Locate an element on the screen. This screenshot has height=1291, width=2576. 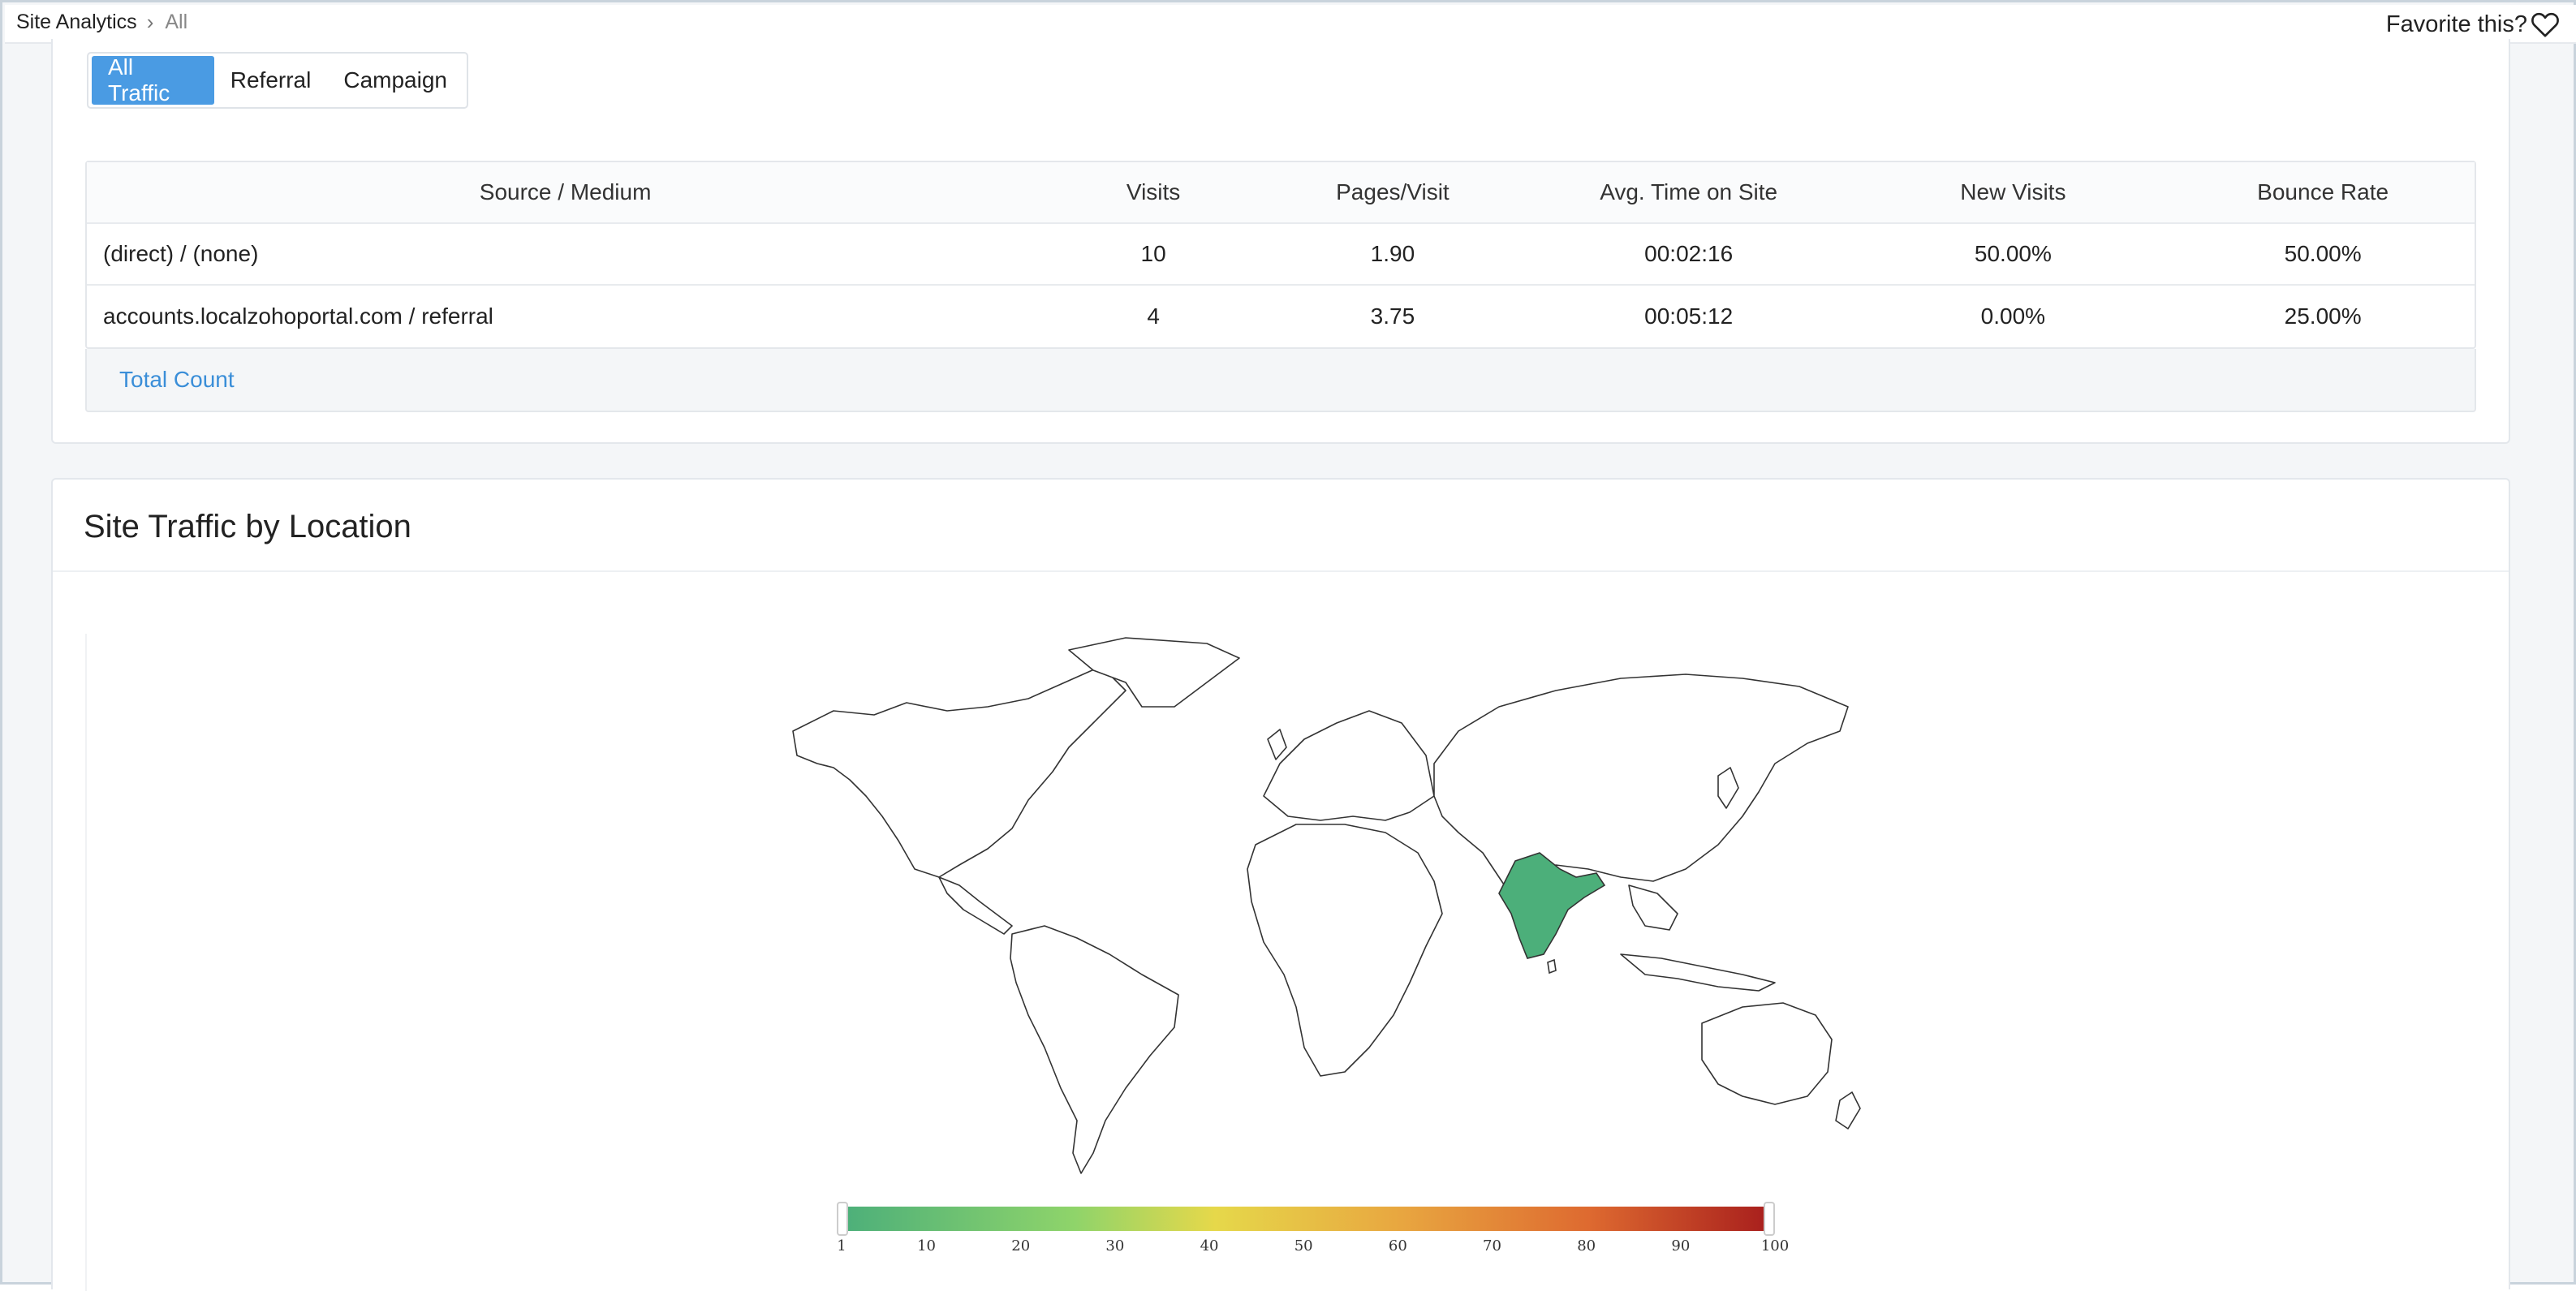
table-cell: 1.90 is located at coordinates (1393, 254).